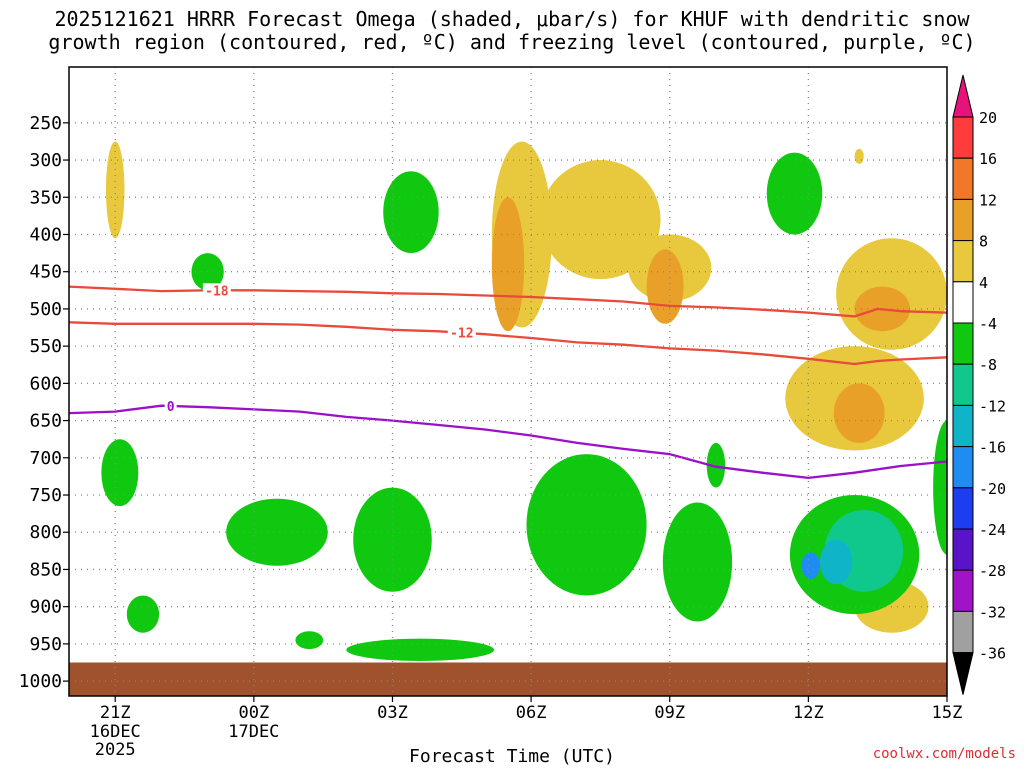 This screenshot has height=768, width=1024. I want to click on colorbar-label: -12, so click(992, 406).